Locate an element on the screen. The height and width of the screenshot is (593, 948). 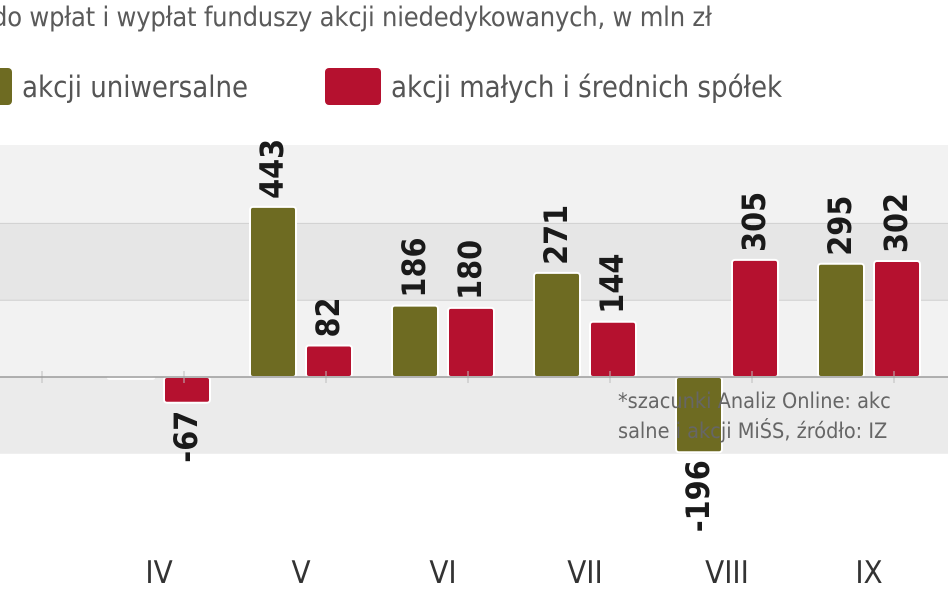
value-label: 443 is located at coordinates (272, 169).